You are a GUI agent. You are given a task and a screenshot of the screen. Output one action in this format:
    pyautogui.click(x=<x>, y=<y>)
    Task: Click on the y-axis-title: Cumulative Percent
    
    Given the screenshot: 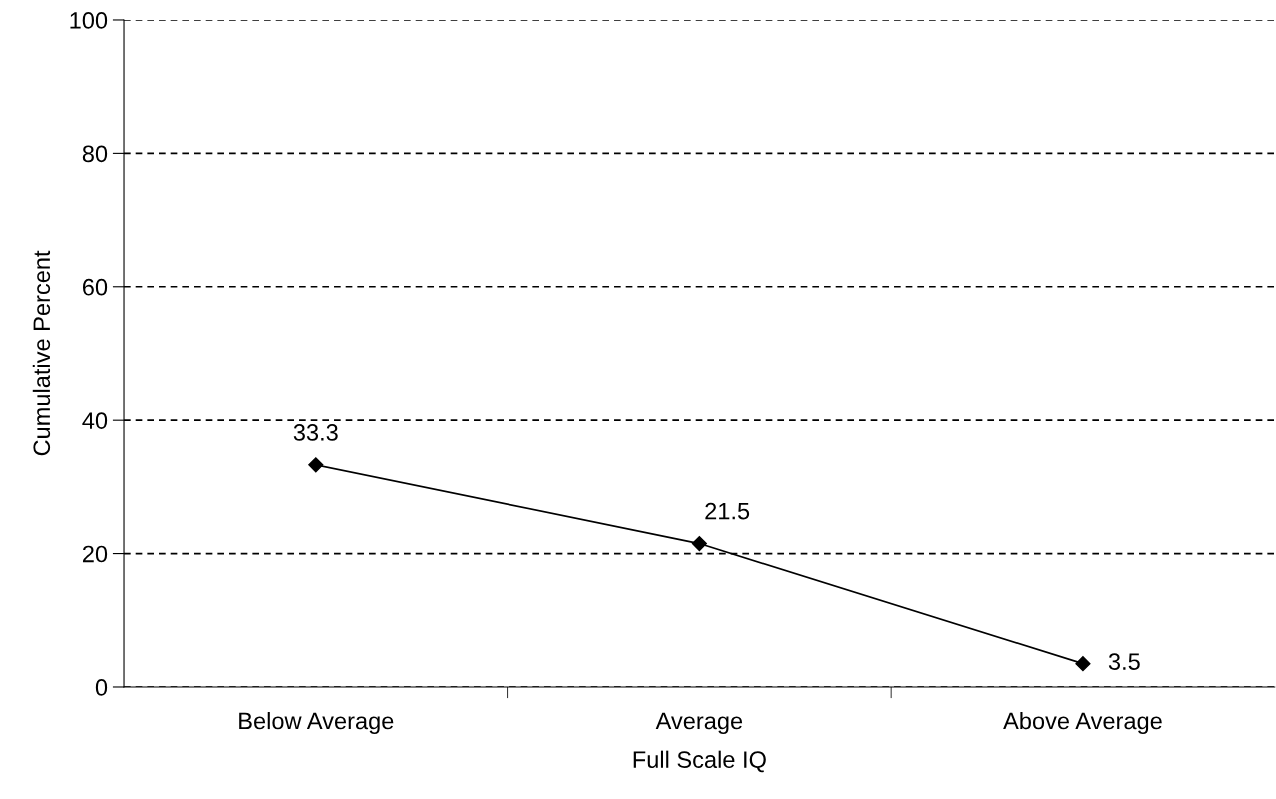 What is the action you would take?
    pyautogui.click(x=41, y=353)
    